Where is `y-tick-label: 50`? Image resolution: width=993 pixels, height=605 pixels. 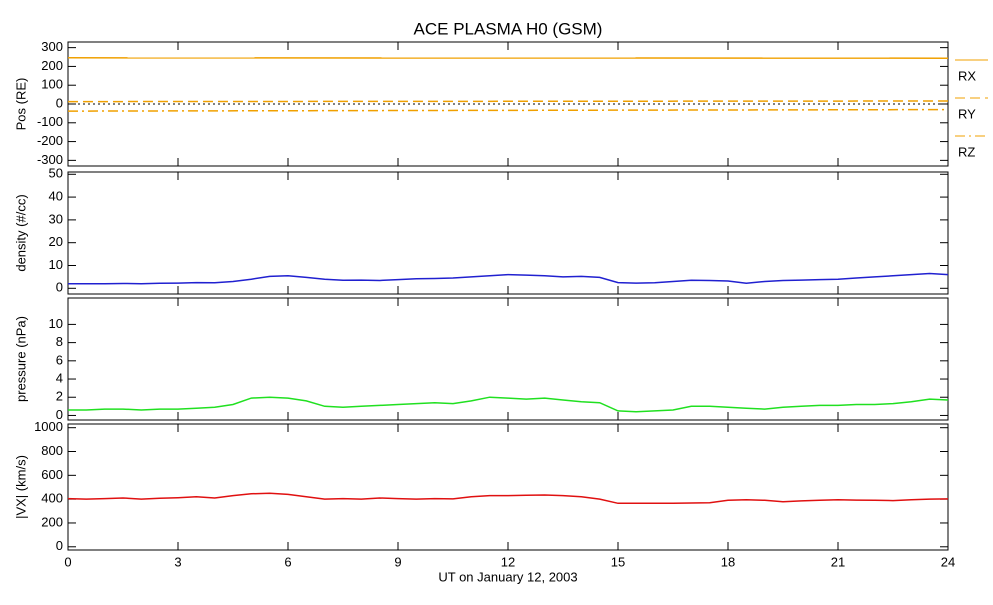
y-tick-label: 50 is located at coordinates (56, 173).